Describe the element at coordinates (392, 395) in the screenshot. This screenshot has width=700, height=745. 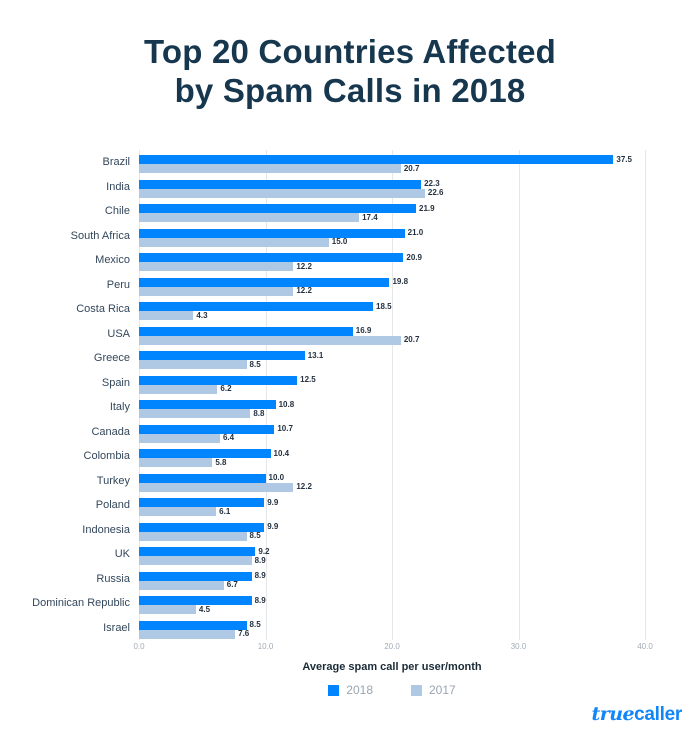
I see `gridline-20.0` at that location.